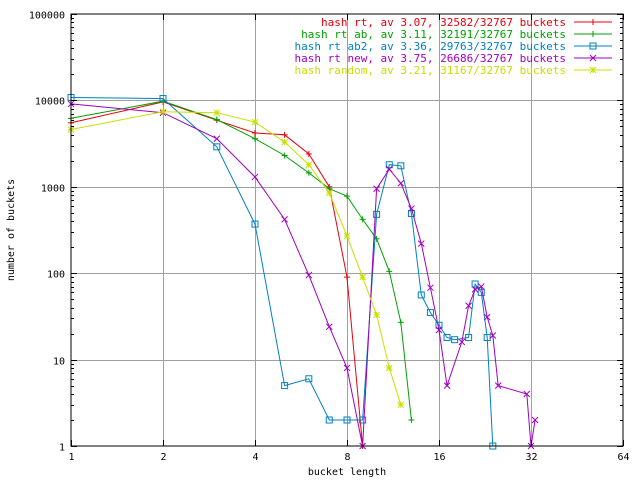 This screenshot has width=640, height=480. I want to click on x-tick-label: 4, so click(255, 457).